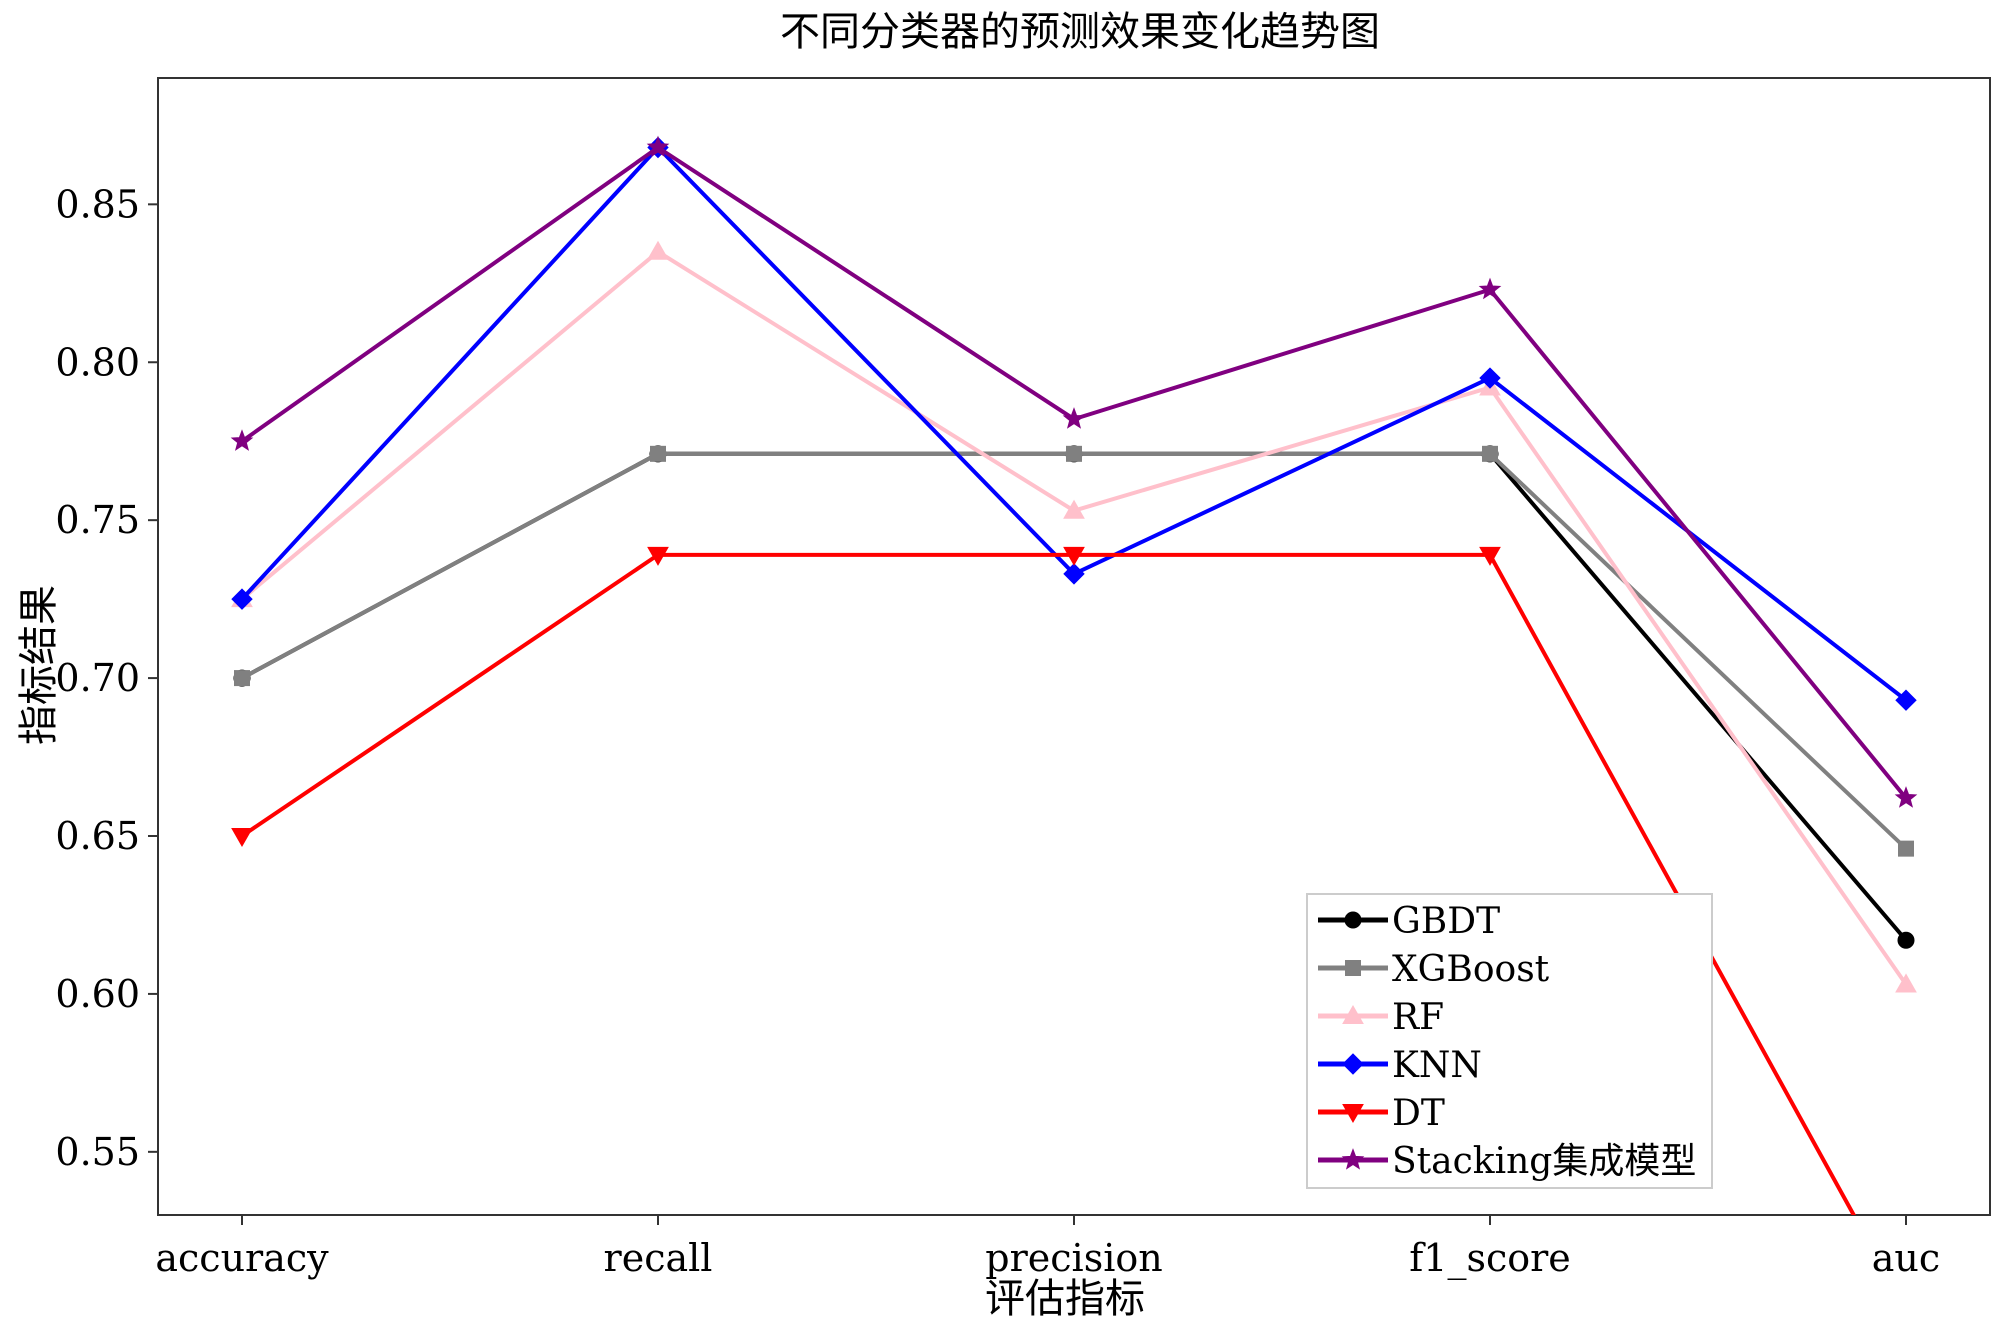  Describe the element at coordinates (97, 678) in the screenshot. I see `y-tick-label: 0.70` at that location.